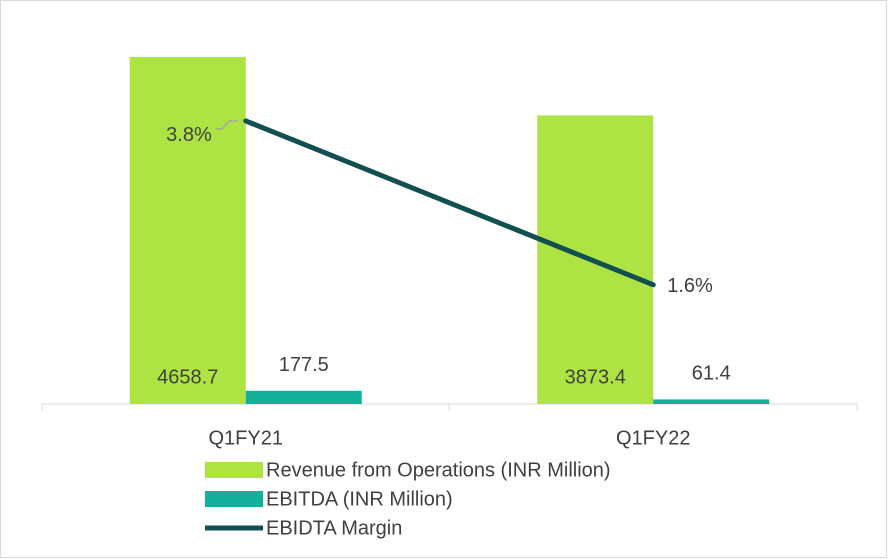 This screenshot has width=888, height=559. Describe the element at coordinates (226, 125) in the screenshot. I see `leader-line` at that location.